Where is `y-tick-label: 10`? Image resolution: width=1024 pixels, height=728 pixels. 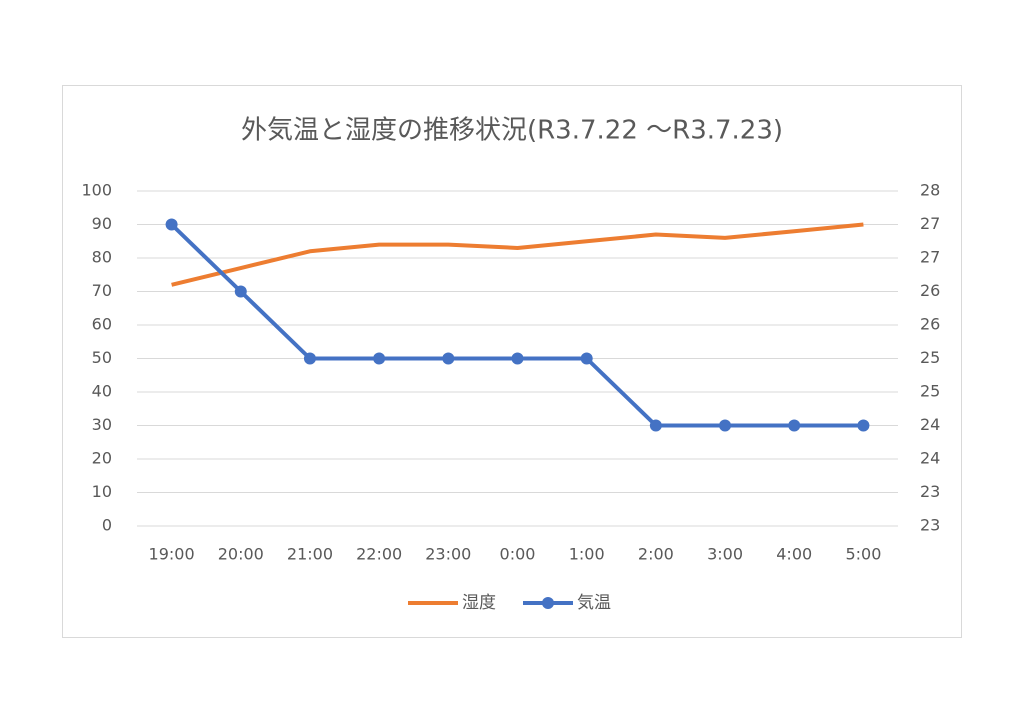
y-tick-label: 10 is located at coordinates (102, 491).